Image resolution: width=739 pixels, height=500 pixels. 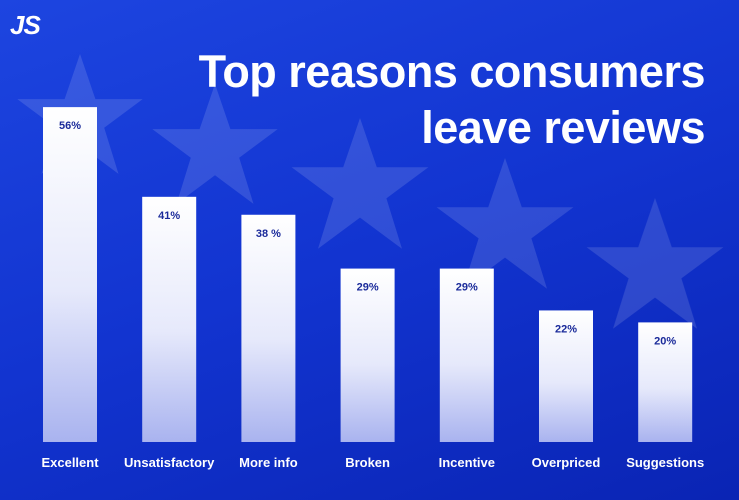 What do you see at coordinates (665, 341) in the screenshot?
I see `value-label: 20%` at bounding box center [665, 341].